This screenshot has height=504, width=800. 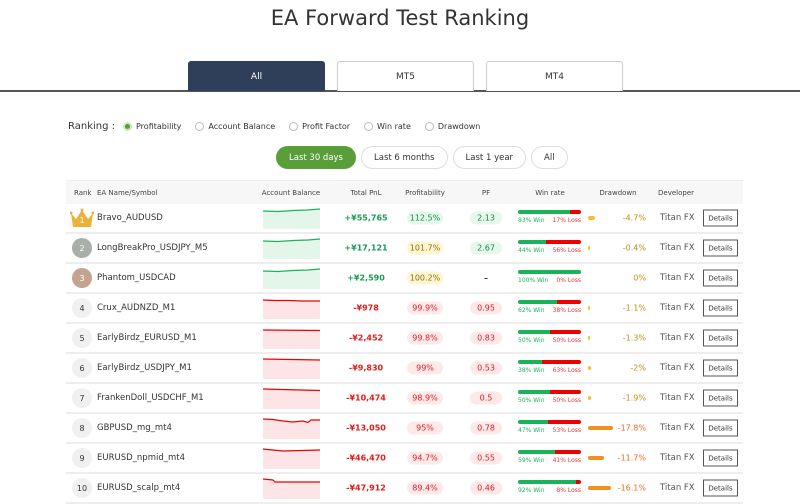 What do you see at coordinates (531, 220) in the screenshot?
I see `win-label: 83% Win` at bounding box center [531, 220].